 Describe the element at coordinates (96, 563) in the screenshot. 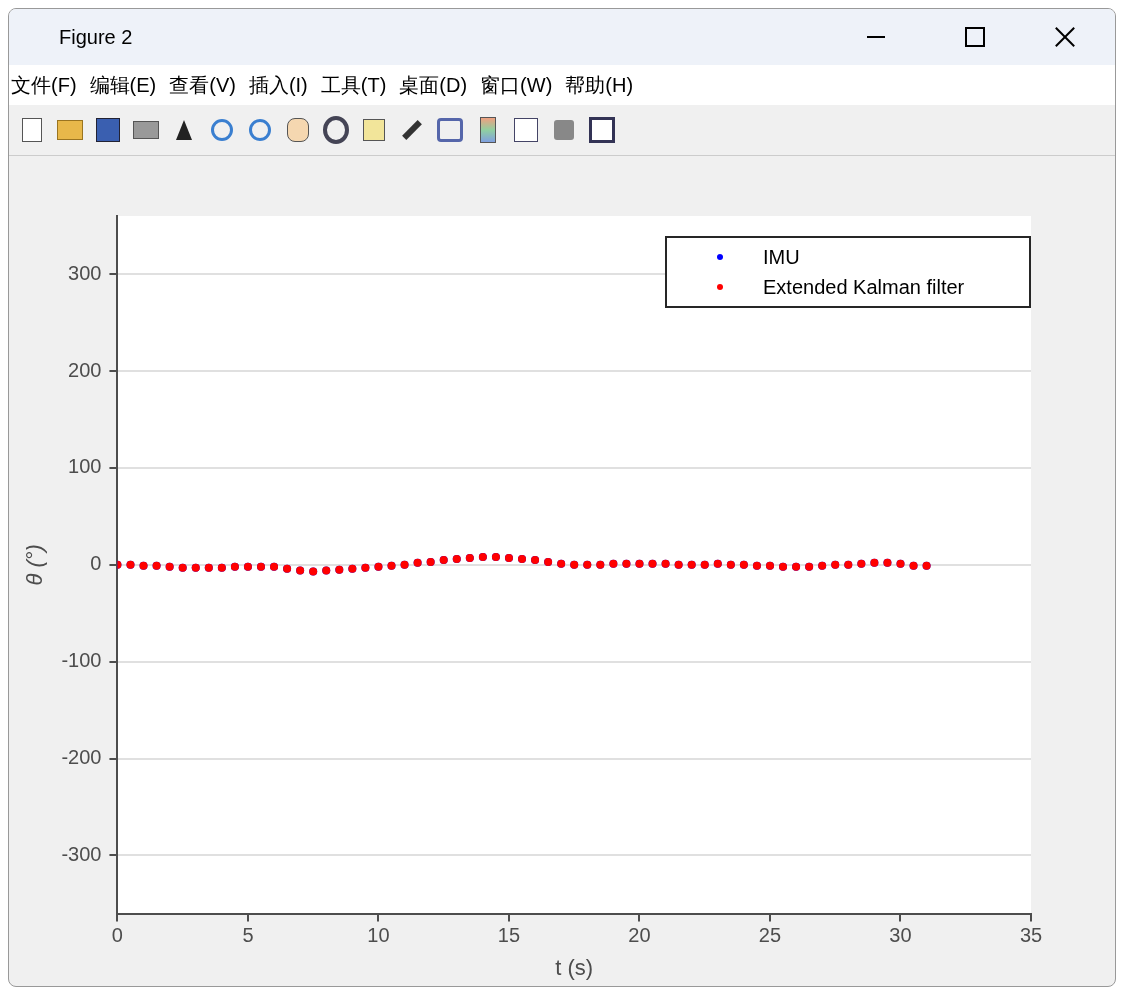

I see `y-tick-label: 0` at that location.